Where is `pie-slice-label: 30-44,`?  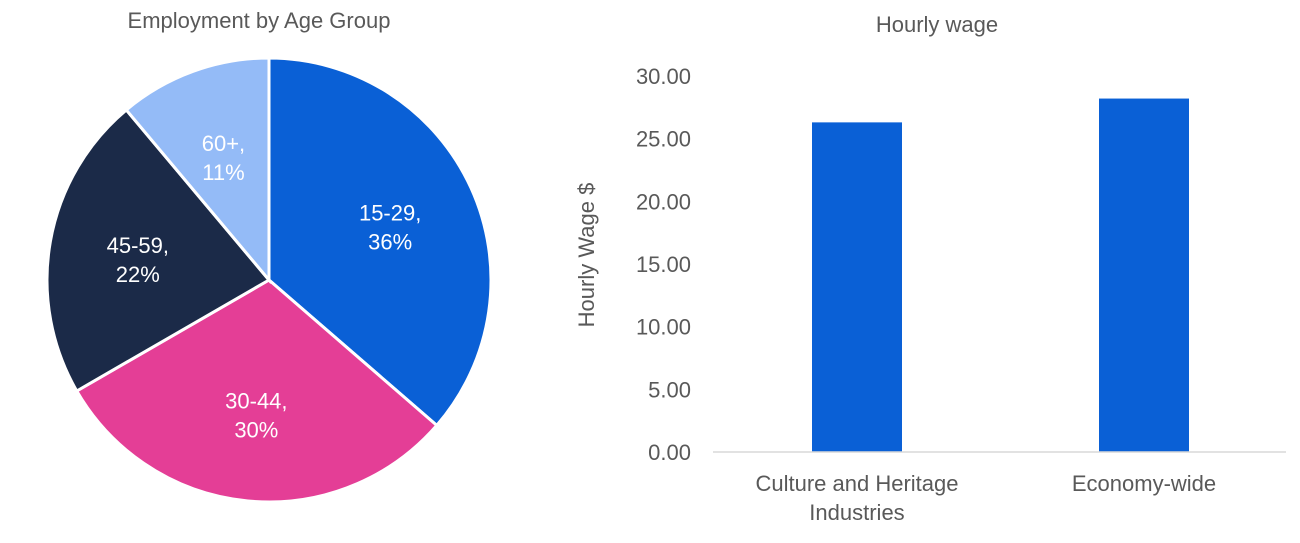 pie-slice-label: 30-44, is located at coordinates (256, 401).